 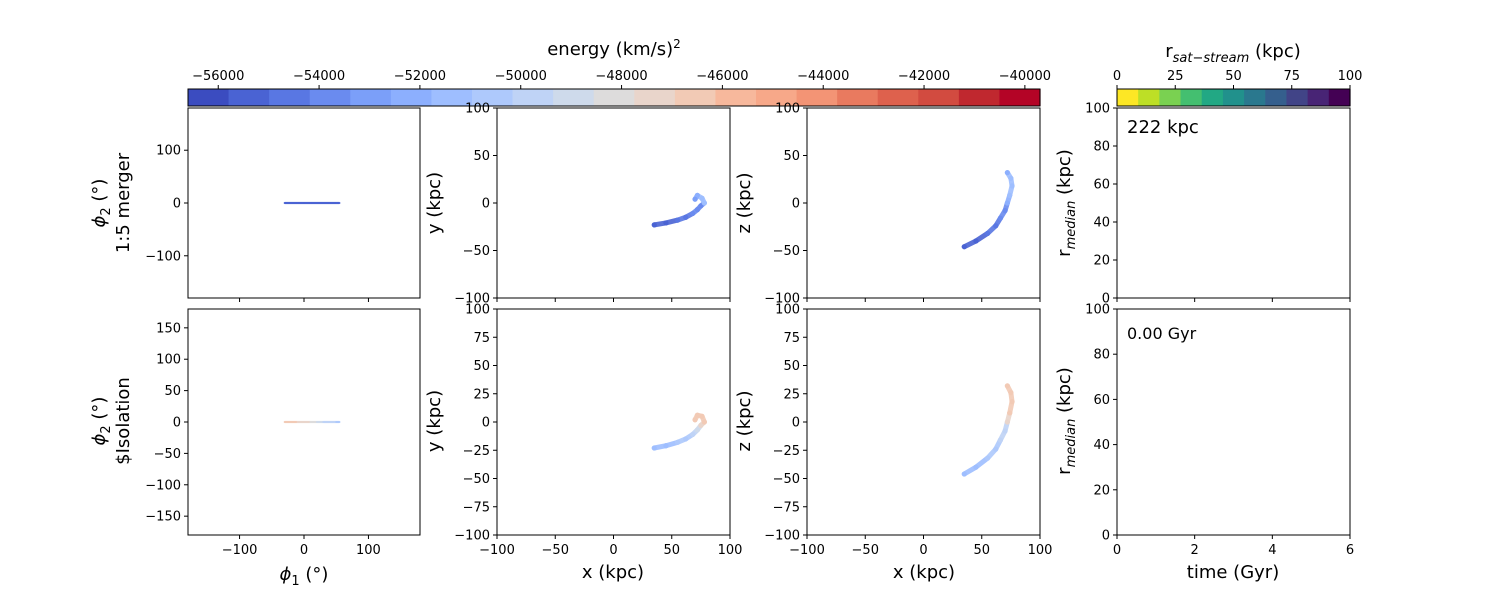 What do you see at coordinates (613, 203) in the screenshot?
I see `xy-top-panel-frame` at bounding box center [613, 203].